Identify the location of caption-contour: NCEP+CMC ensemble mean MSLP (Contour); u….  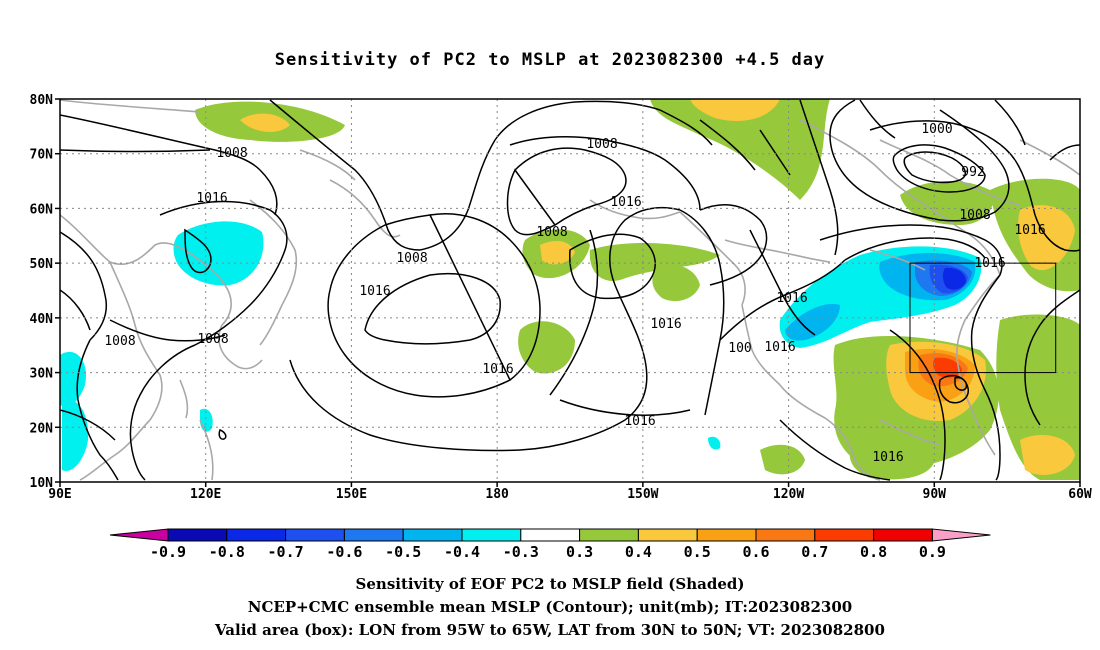
(550, 607).